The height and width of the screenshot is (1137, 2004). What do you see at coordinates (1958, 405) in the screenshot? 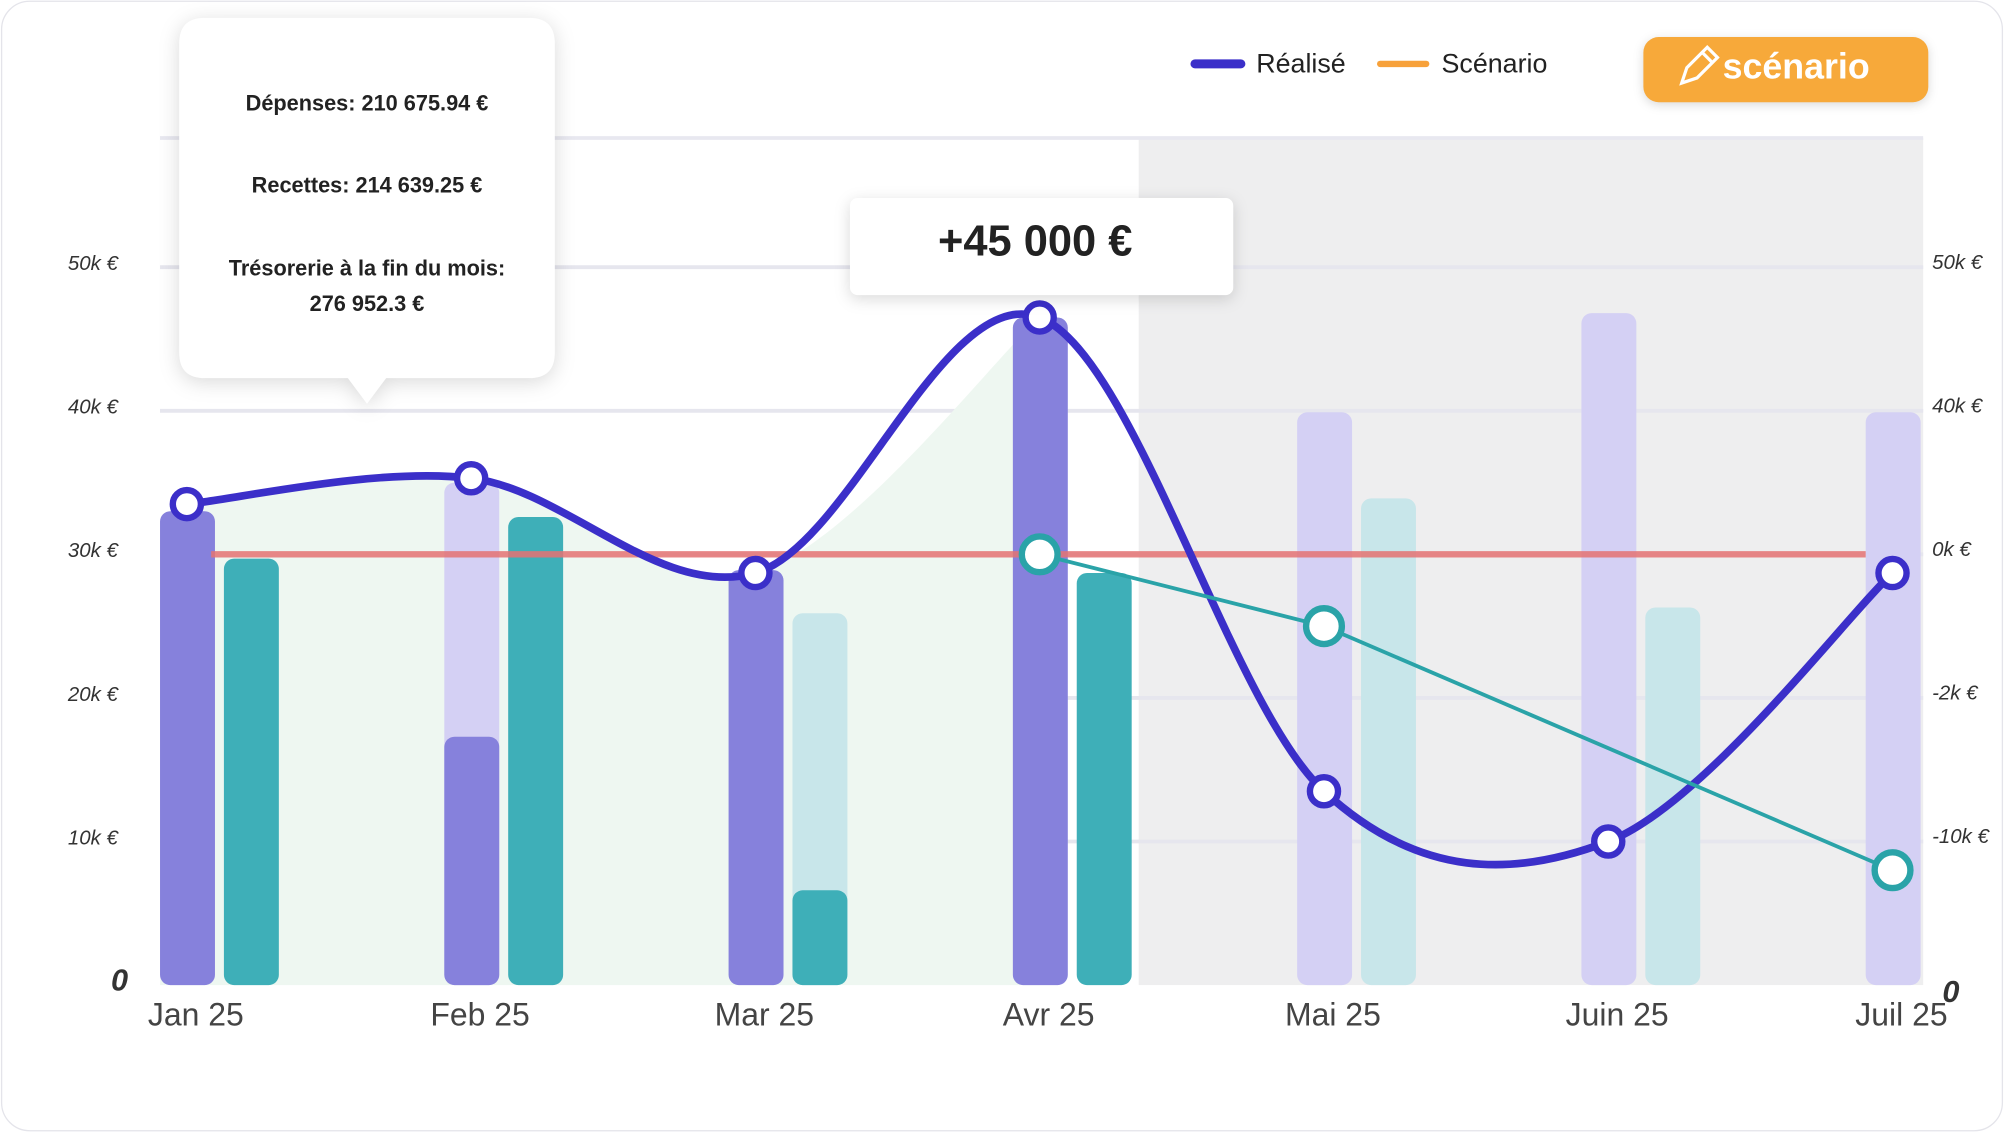
I see `y2-tick-label: 40k €` at bounding box center [1958, 405].